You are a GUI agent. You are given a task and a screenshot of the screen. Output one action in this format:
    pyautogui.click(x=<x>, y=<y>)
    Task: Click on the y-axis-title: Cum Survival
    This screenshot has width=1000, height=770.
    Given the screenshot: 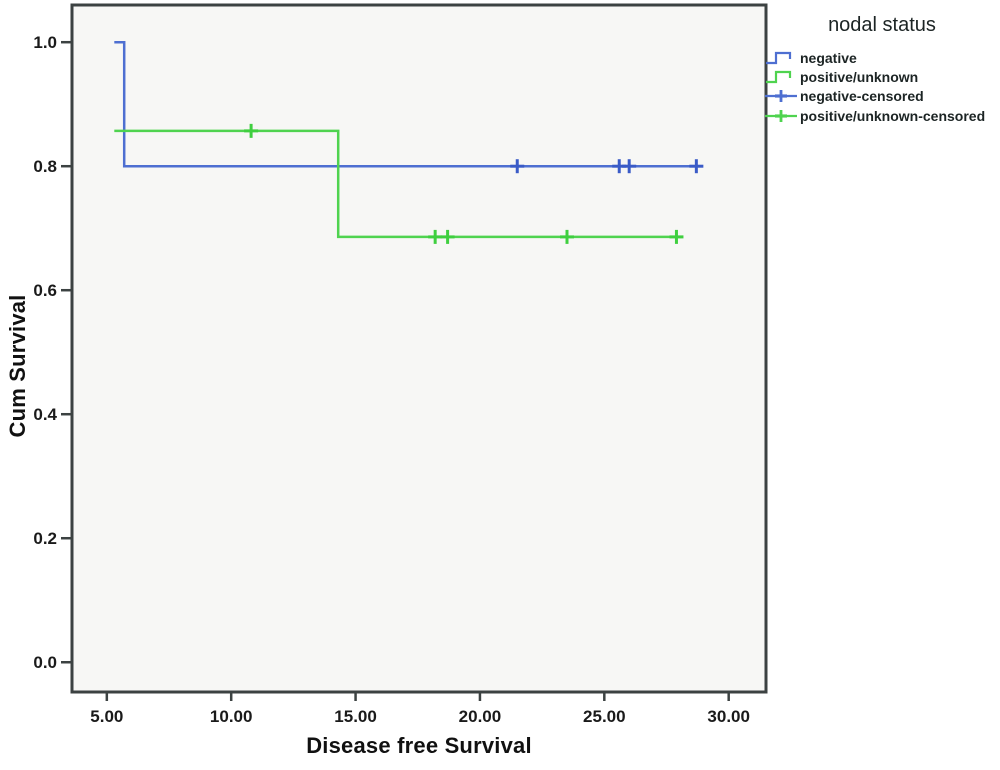 What is the action you would take?
    pyautogui.click(x=17, y=366)
    